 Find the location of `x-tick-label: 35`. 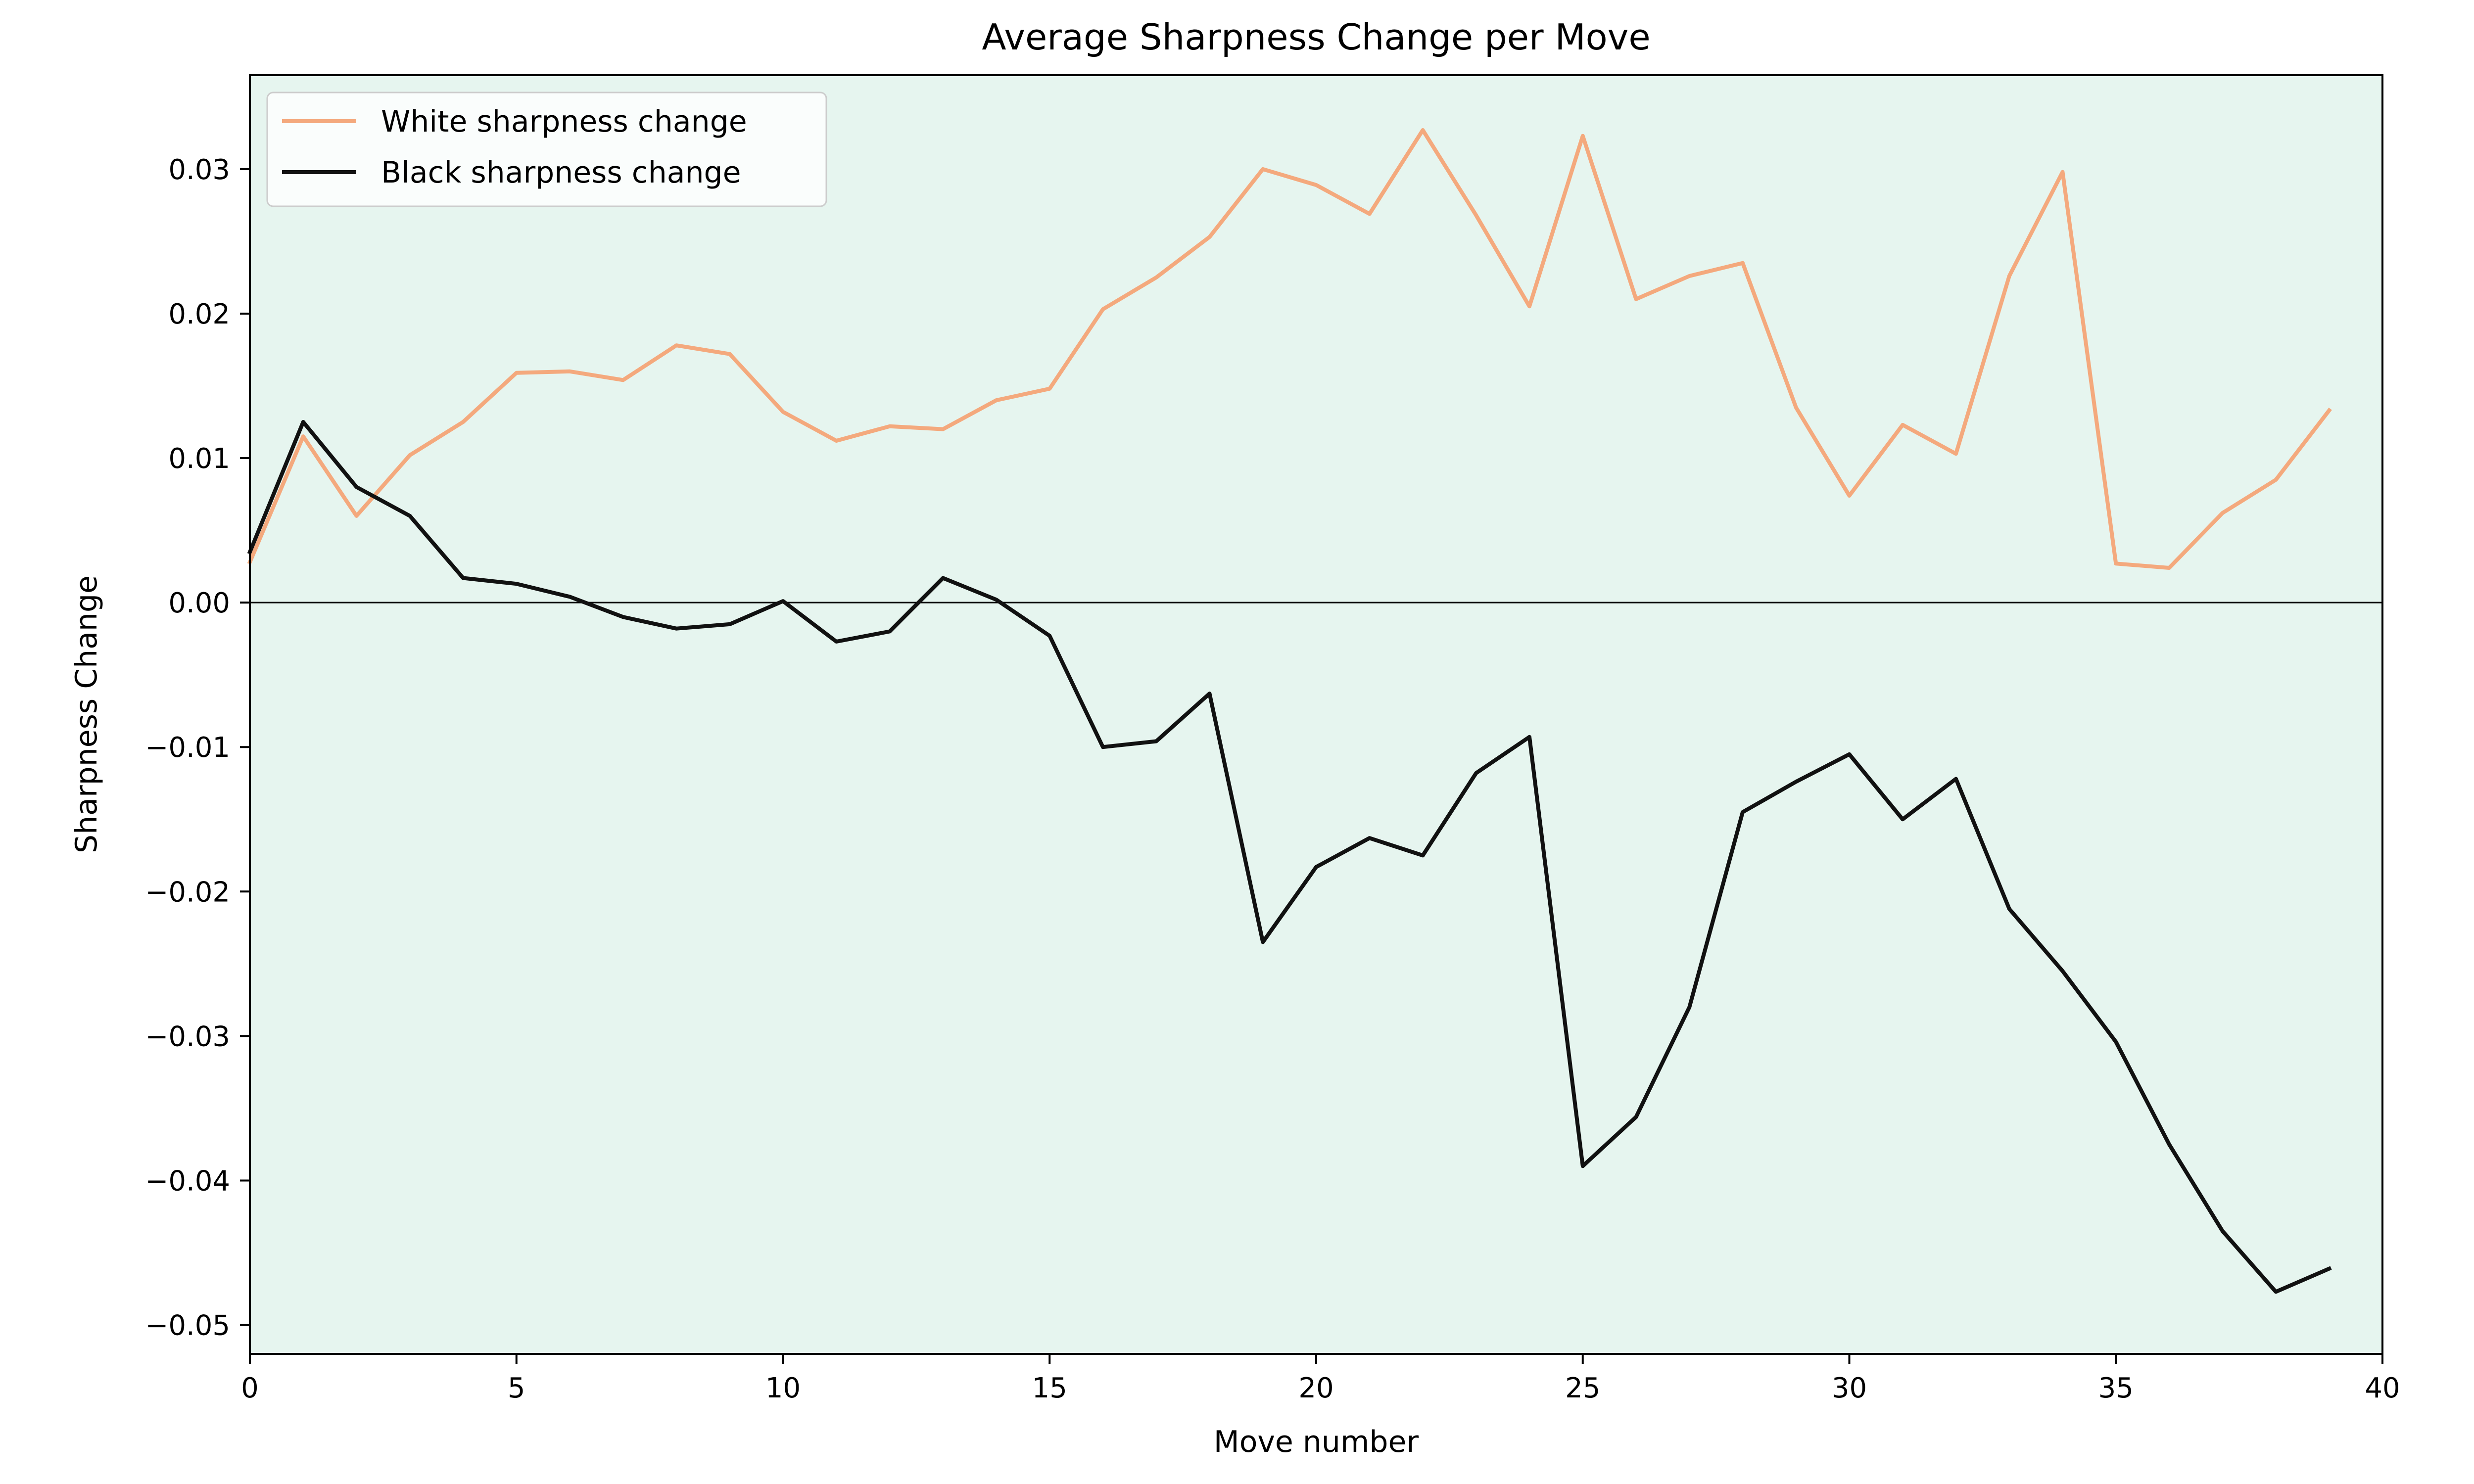

x-tick-label: 35 is located at coordinates (2116, 1388).